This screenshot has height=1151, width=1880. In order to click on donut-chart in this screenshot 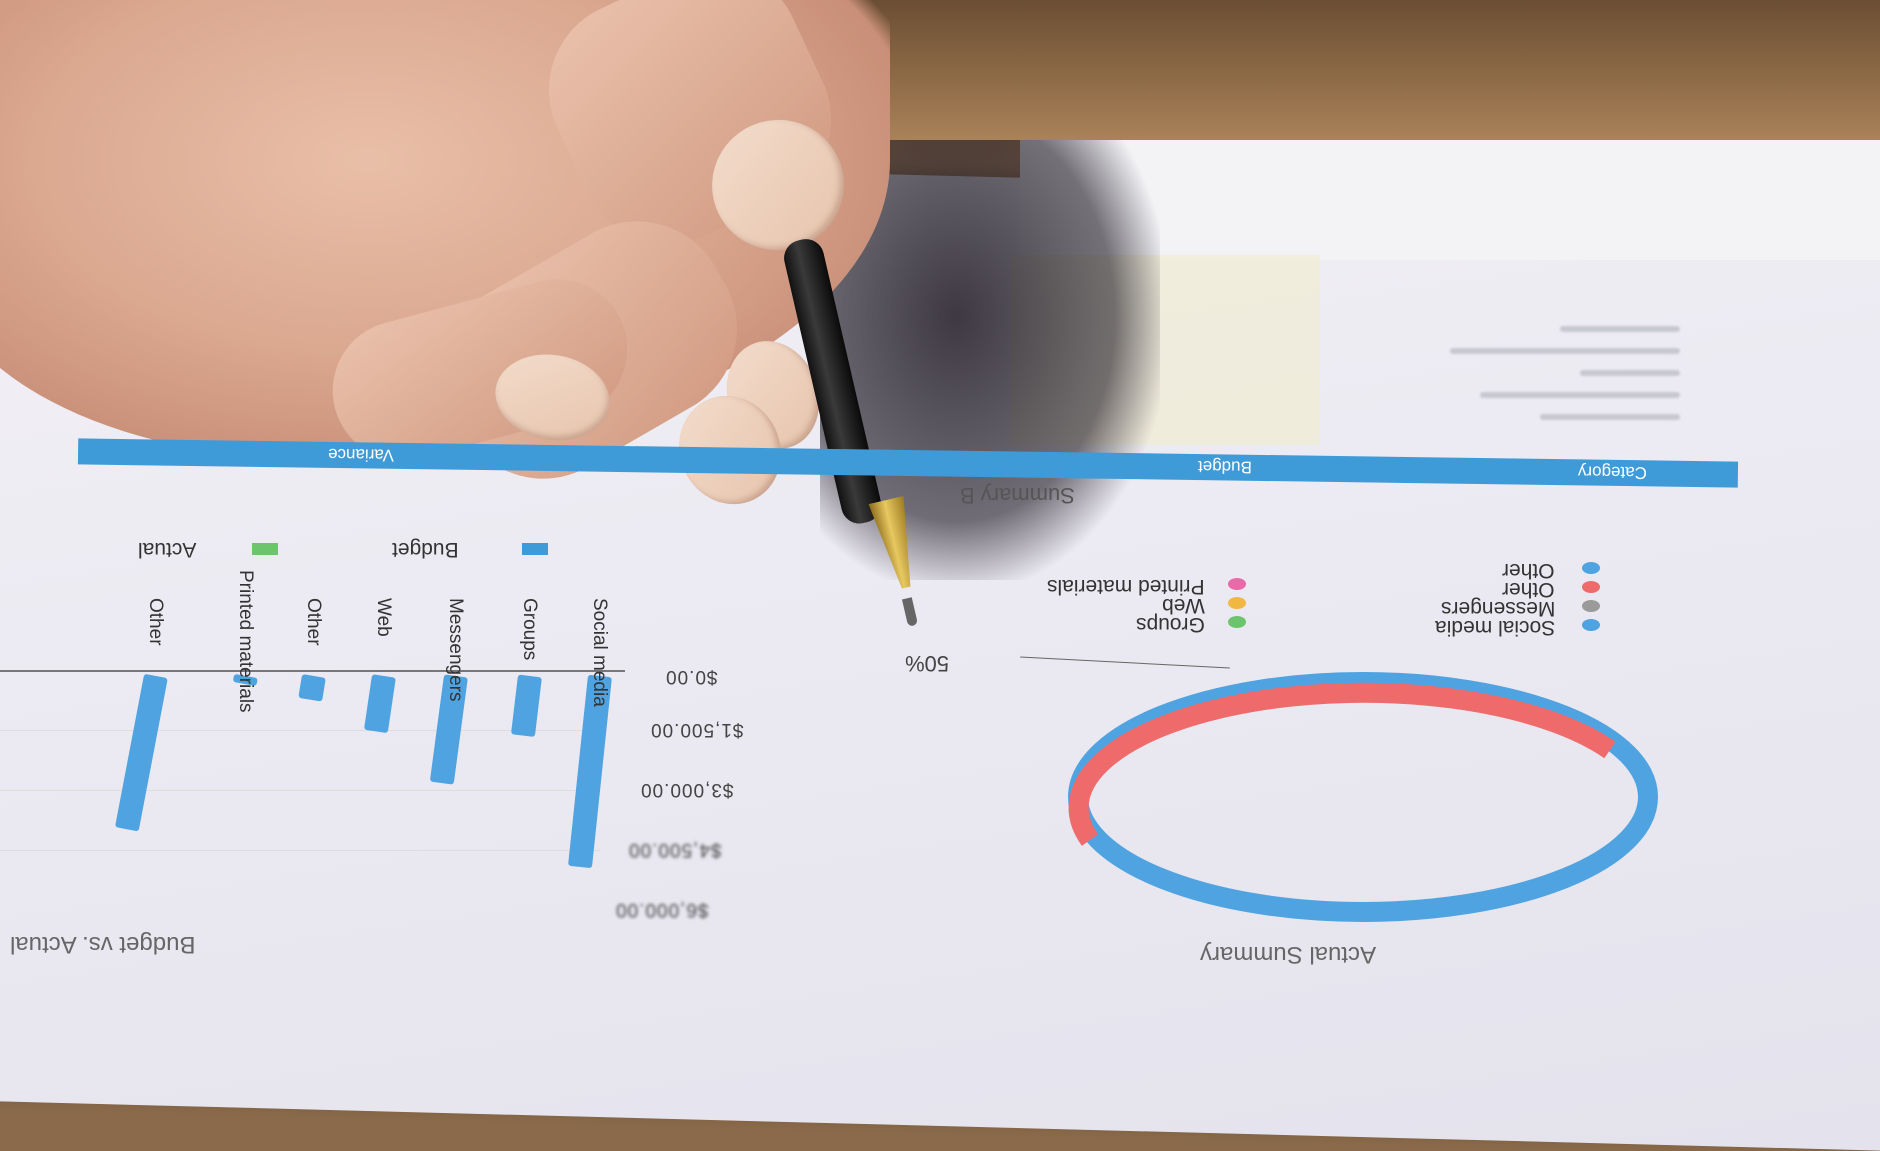, I will do `click(1363, 797)`.